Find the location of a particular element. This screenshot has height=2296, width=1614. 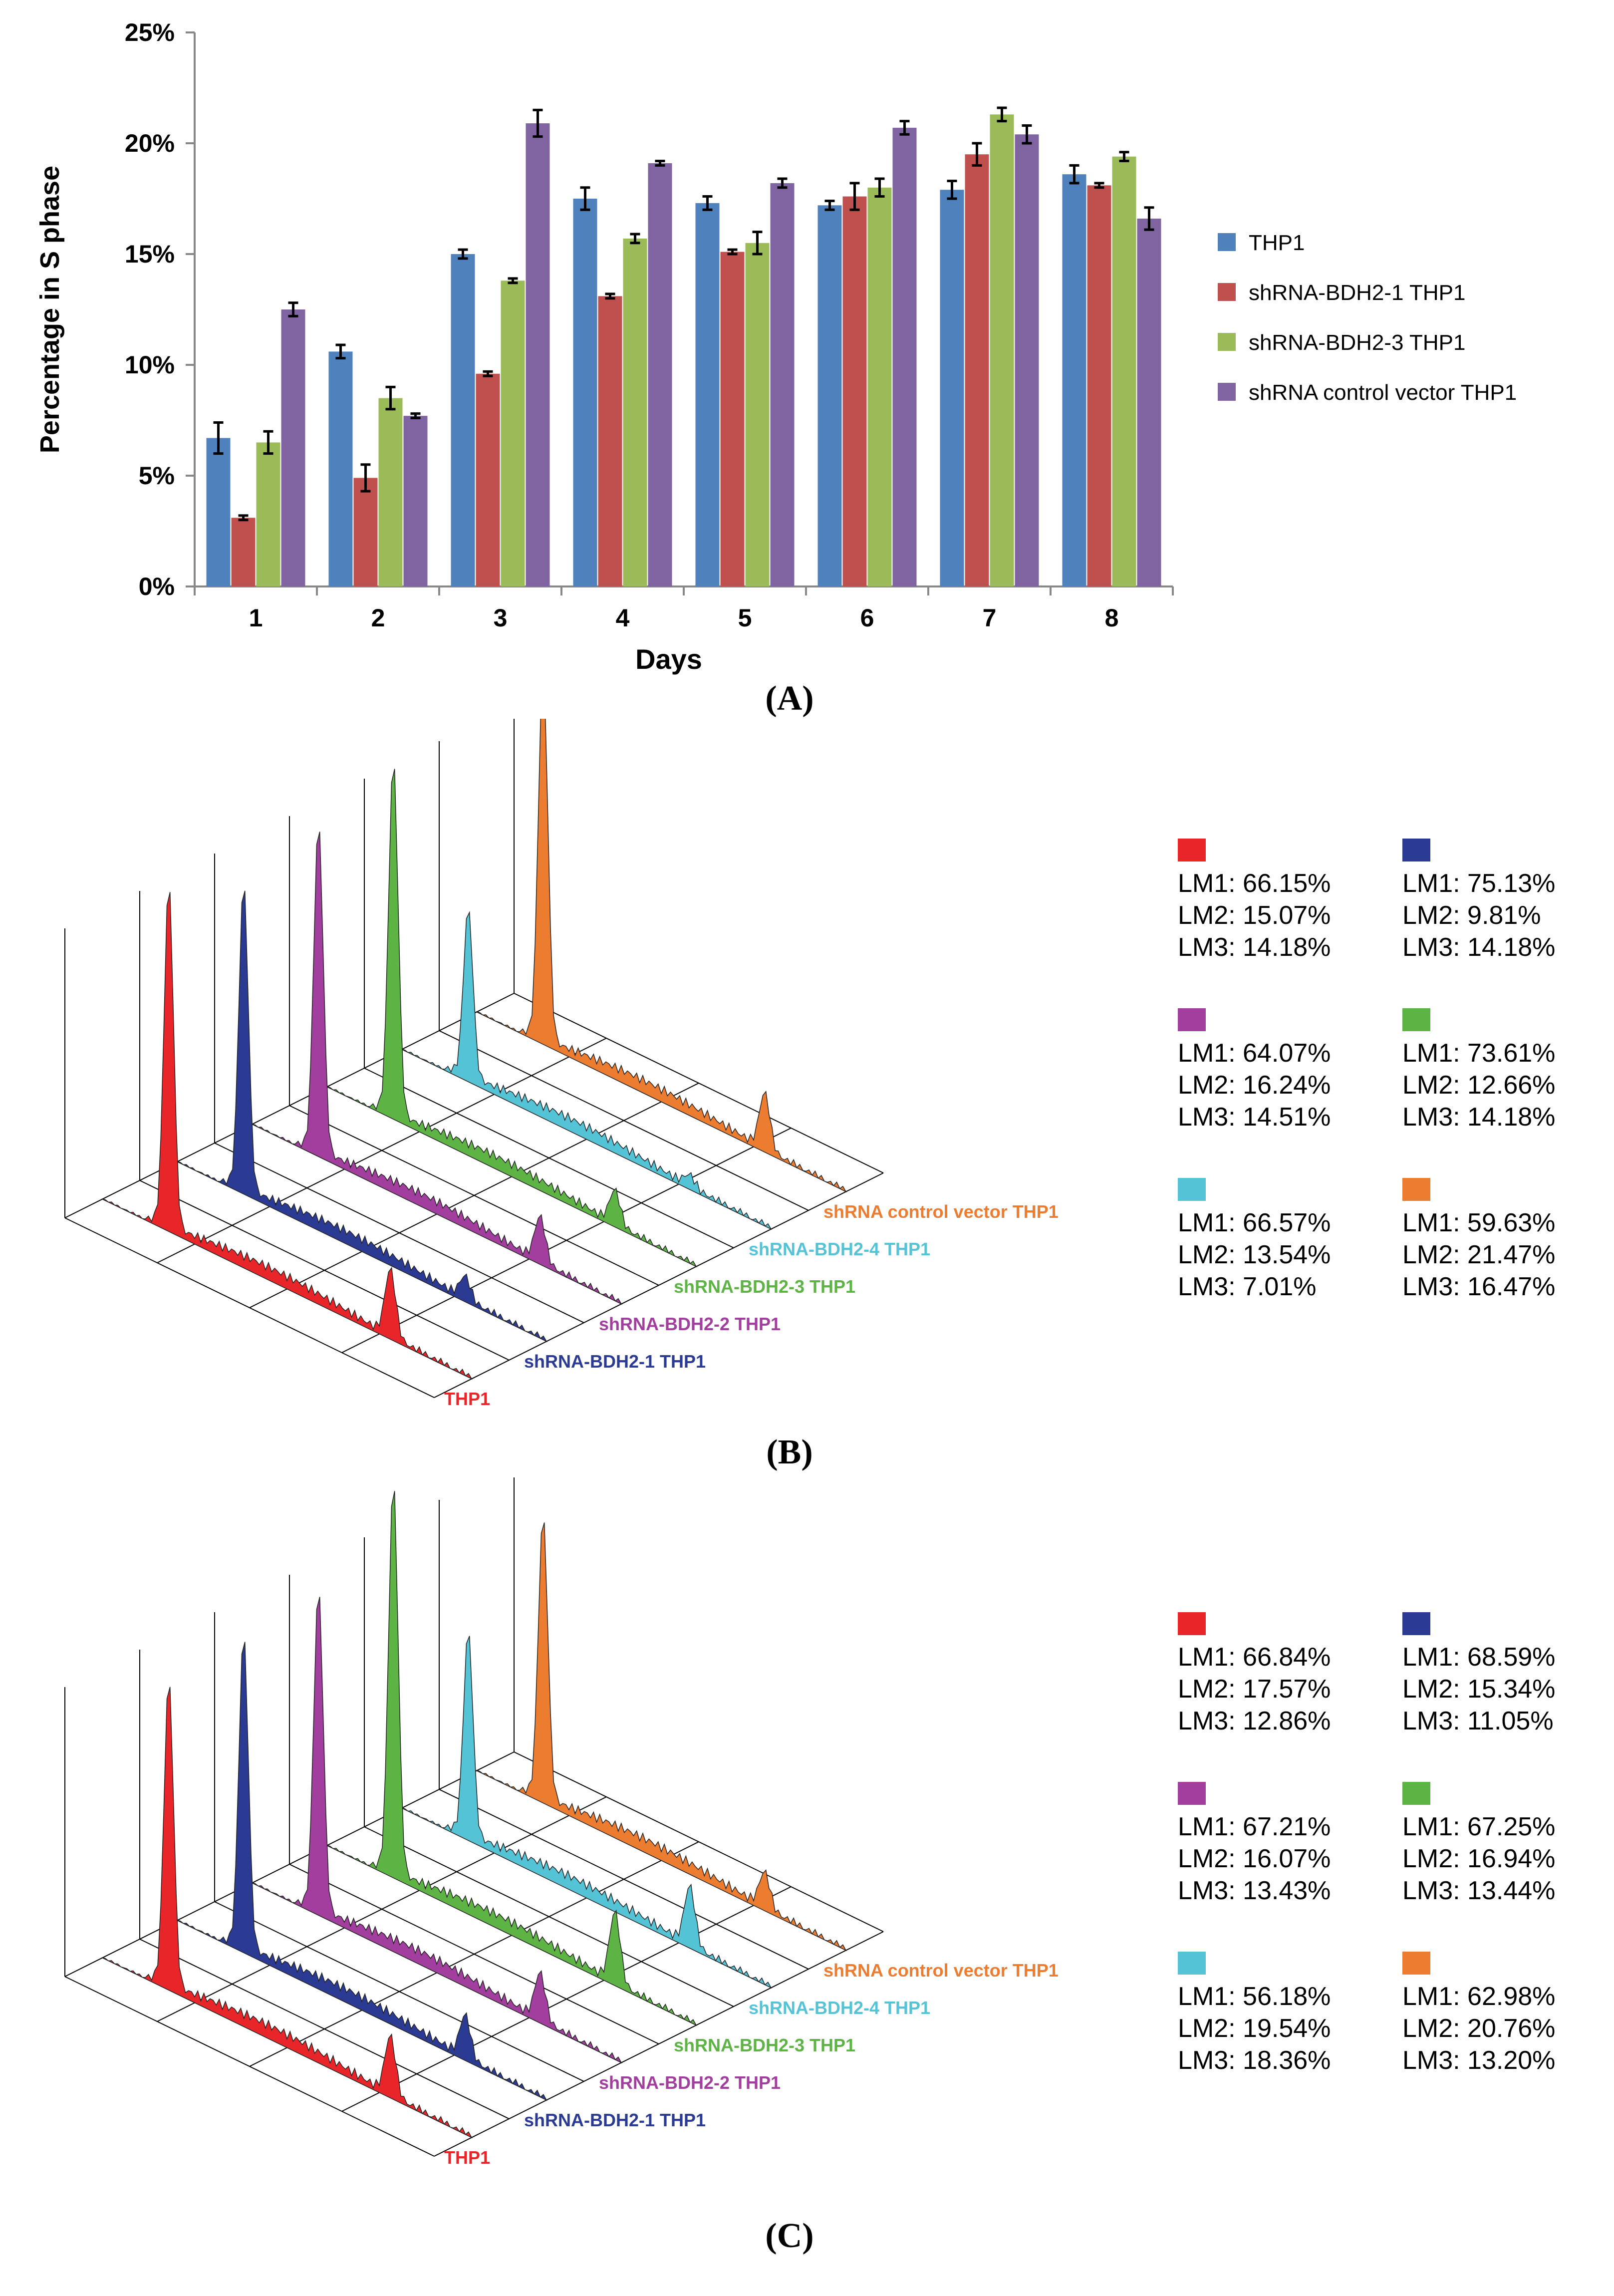

x-tick-label: 6 is located at coordinates (867, 618).